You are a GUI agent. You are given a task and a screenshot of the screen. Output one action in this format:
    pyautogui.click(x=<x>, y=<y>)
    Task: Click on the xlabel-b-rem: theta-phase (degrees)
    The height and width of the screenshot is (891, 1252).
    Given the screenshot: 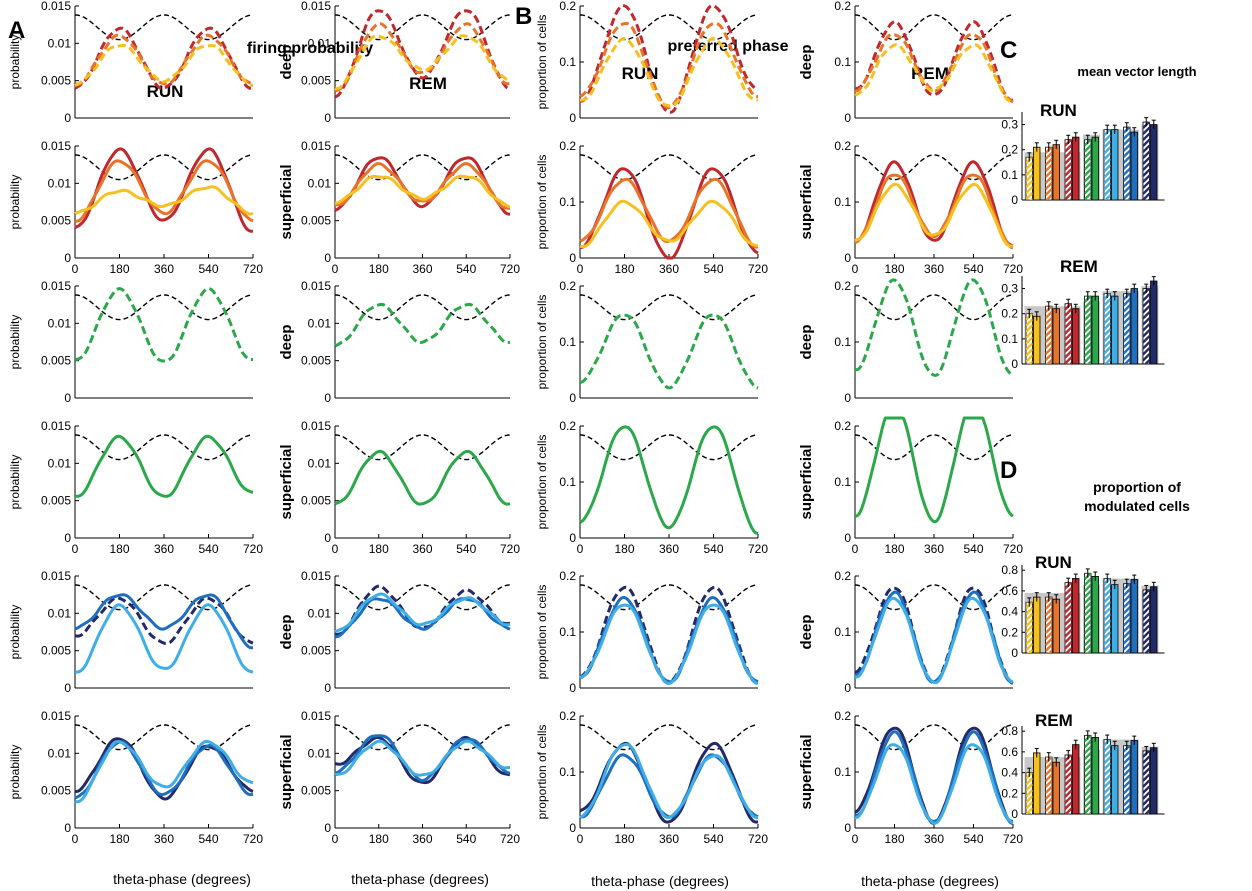 What is the action you would take?
    pyautogui.click(x=930, y=881)
    